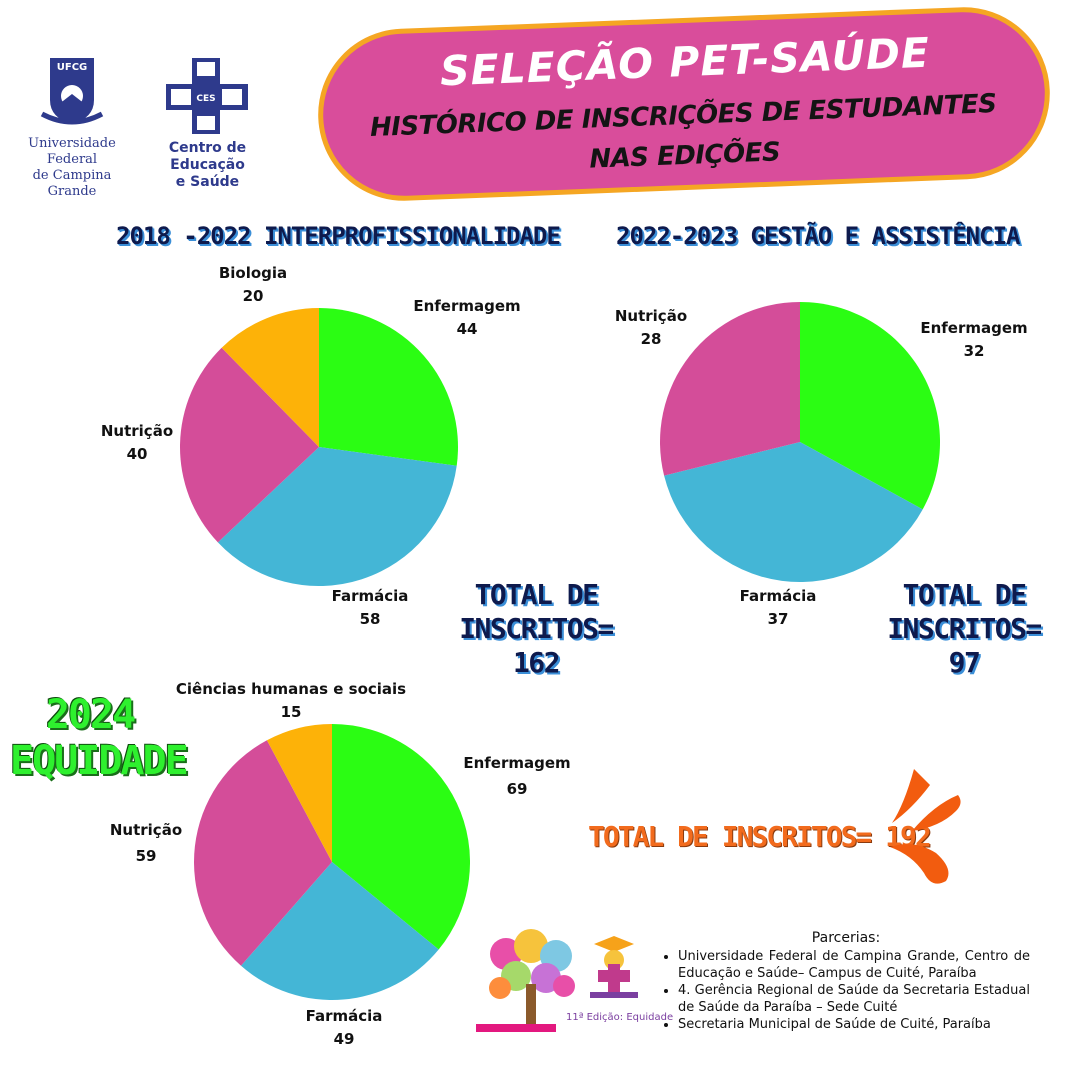 The image size is (1080, 1080). I want to click on chart3-title-line2: EQUIDADE, so click(99, 761).